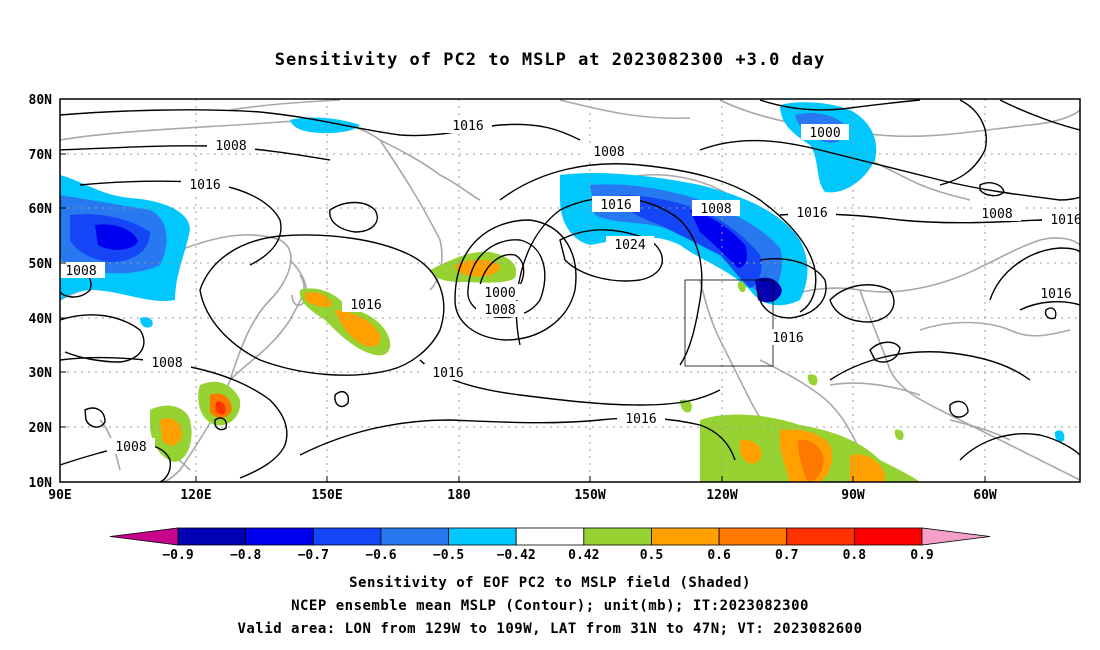 The image size is (1100, 650). I want to click on latitude-labels: 80N 70N 60N 50N 40N 30N 20N 10N, so click(41, 292).